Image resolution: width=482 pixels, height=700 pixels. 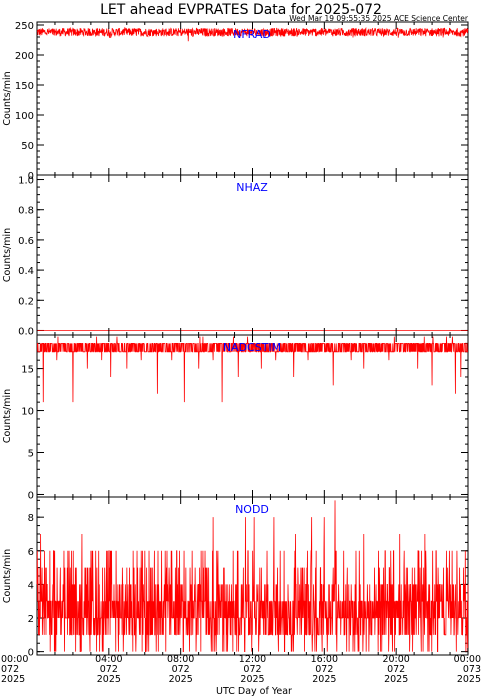 What do you see at coordinates (252, 659) in the screenshot?
I see `x-tick-label: 12:00` at bounding box center [252, 659].